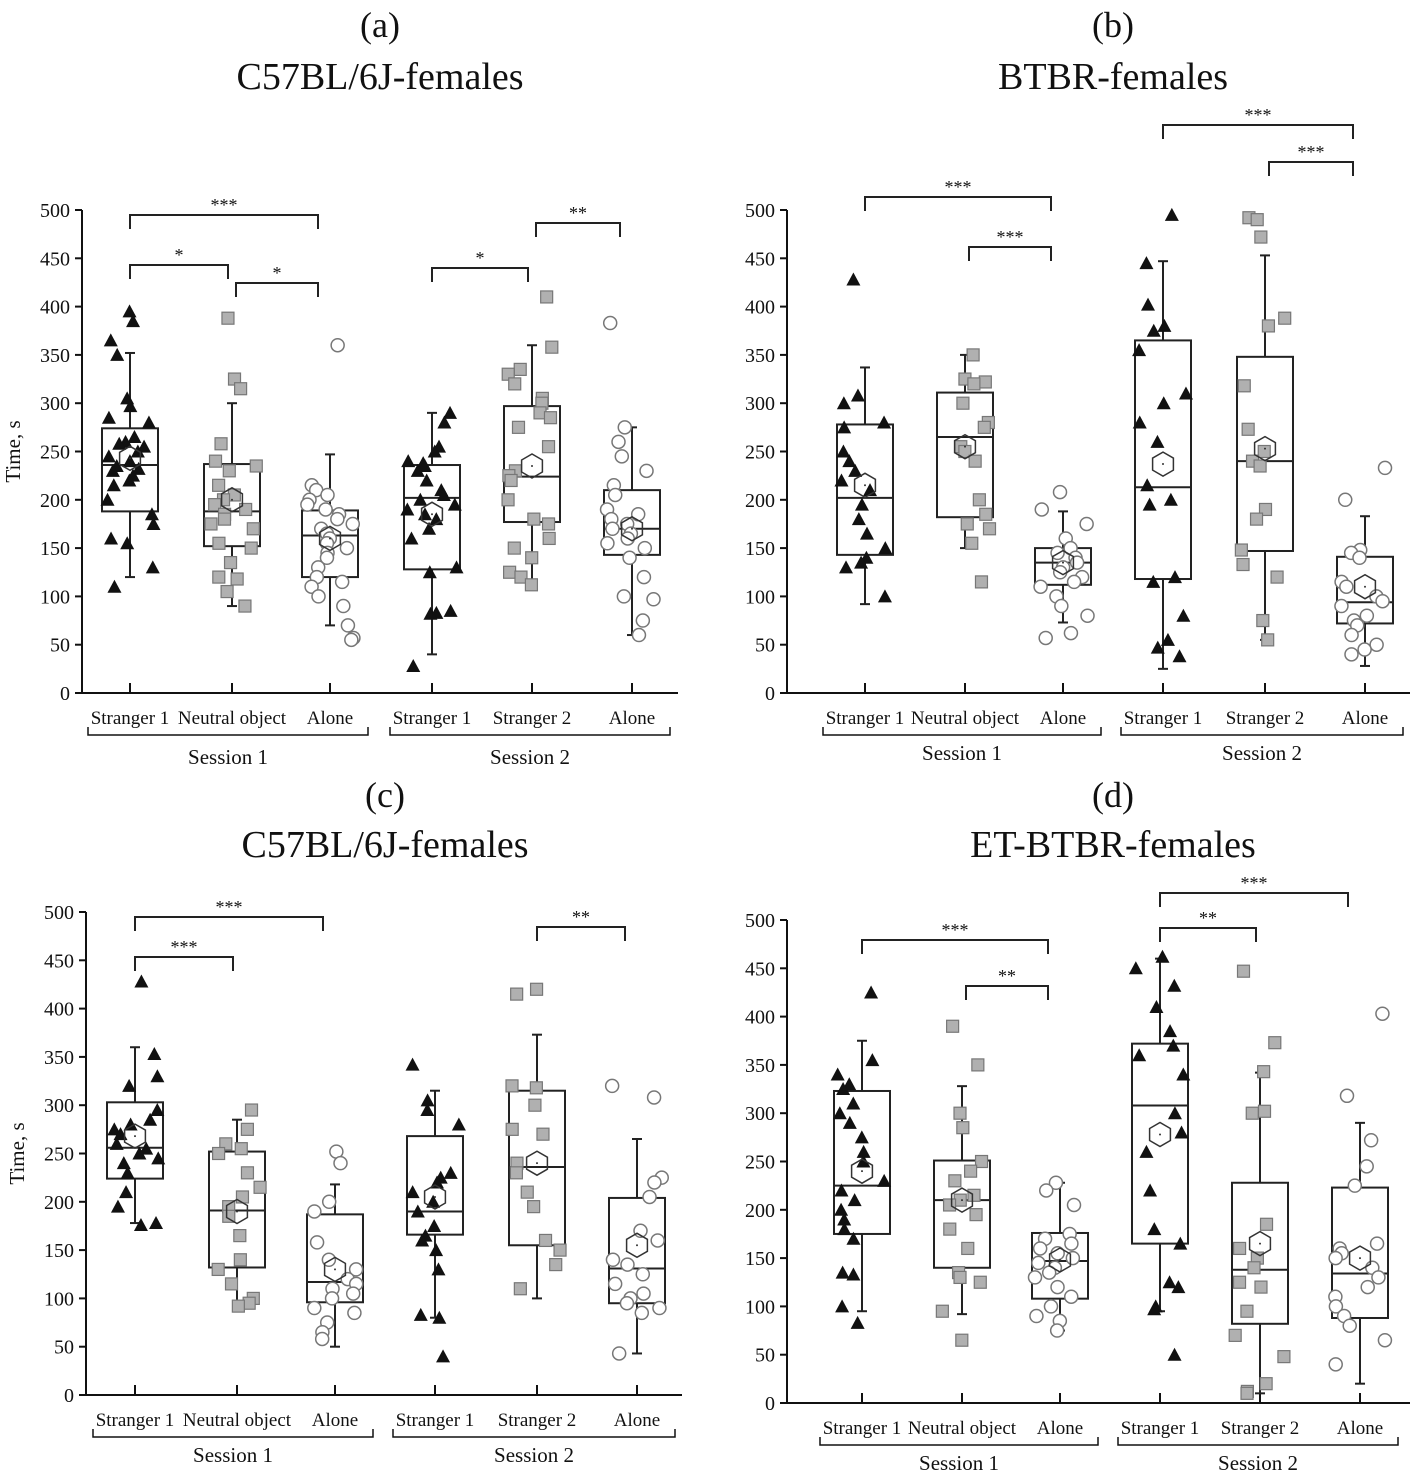 The height and width of the screenshot is (1479, 1415). I want to click on significance-label: **, so click(581, 917).